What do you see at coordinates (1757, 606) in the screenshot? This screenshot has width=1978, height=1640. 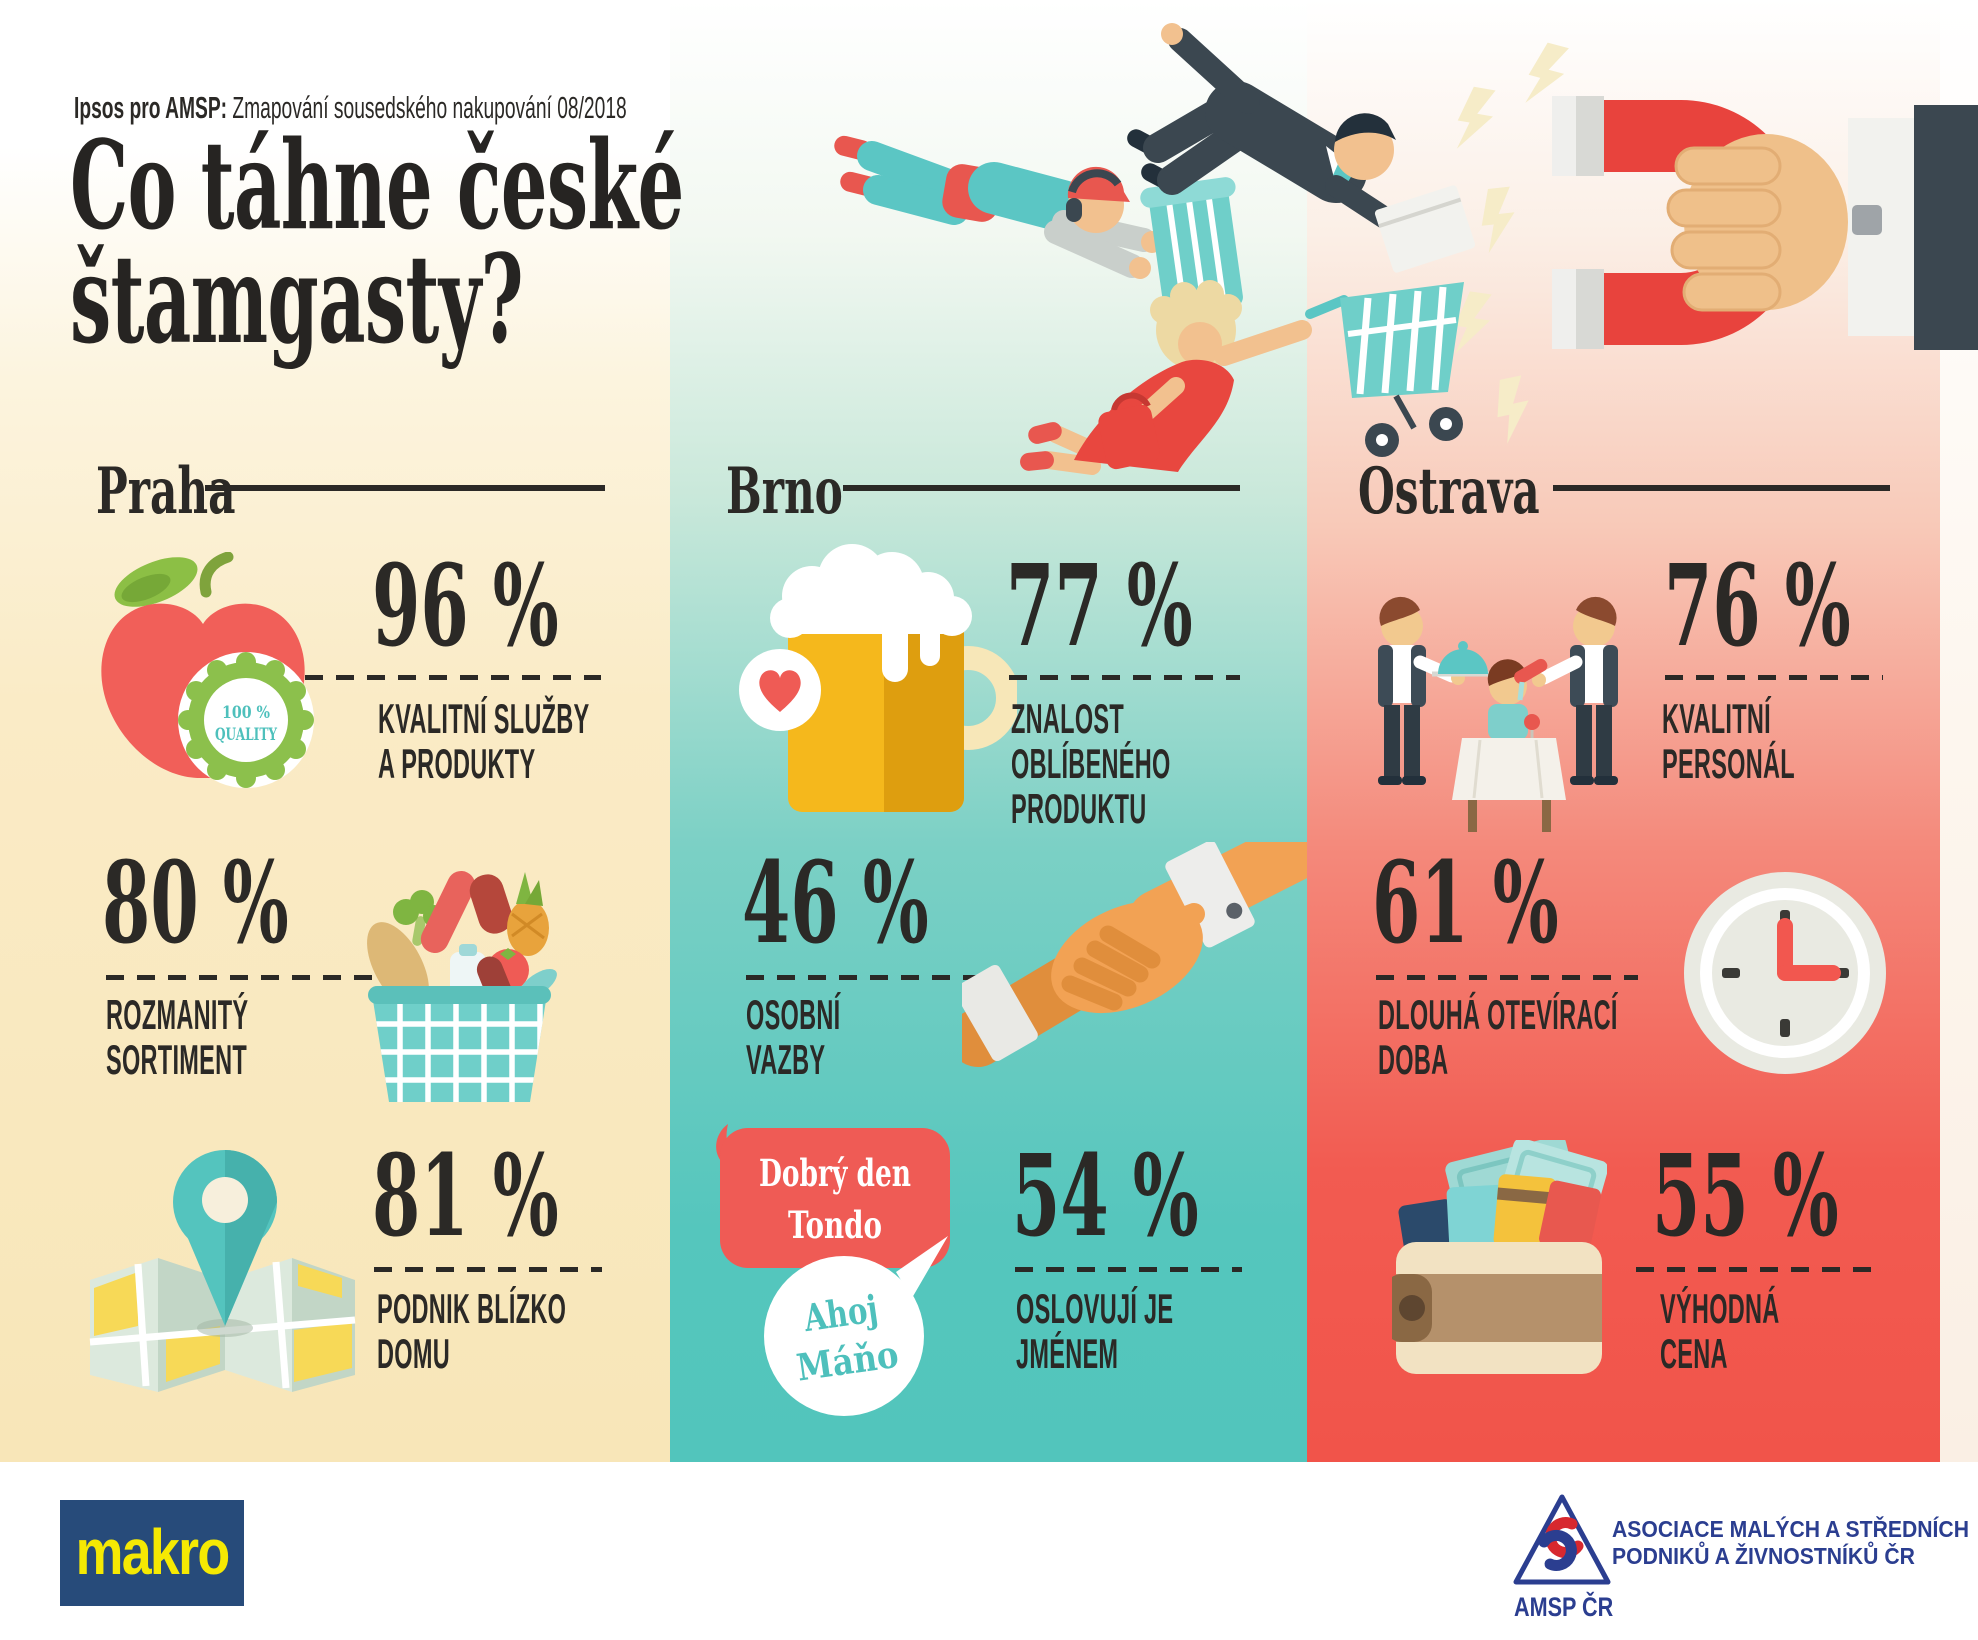 I see `stat-value: 76 %` at bounding box center [1757, 606].